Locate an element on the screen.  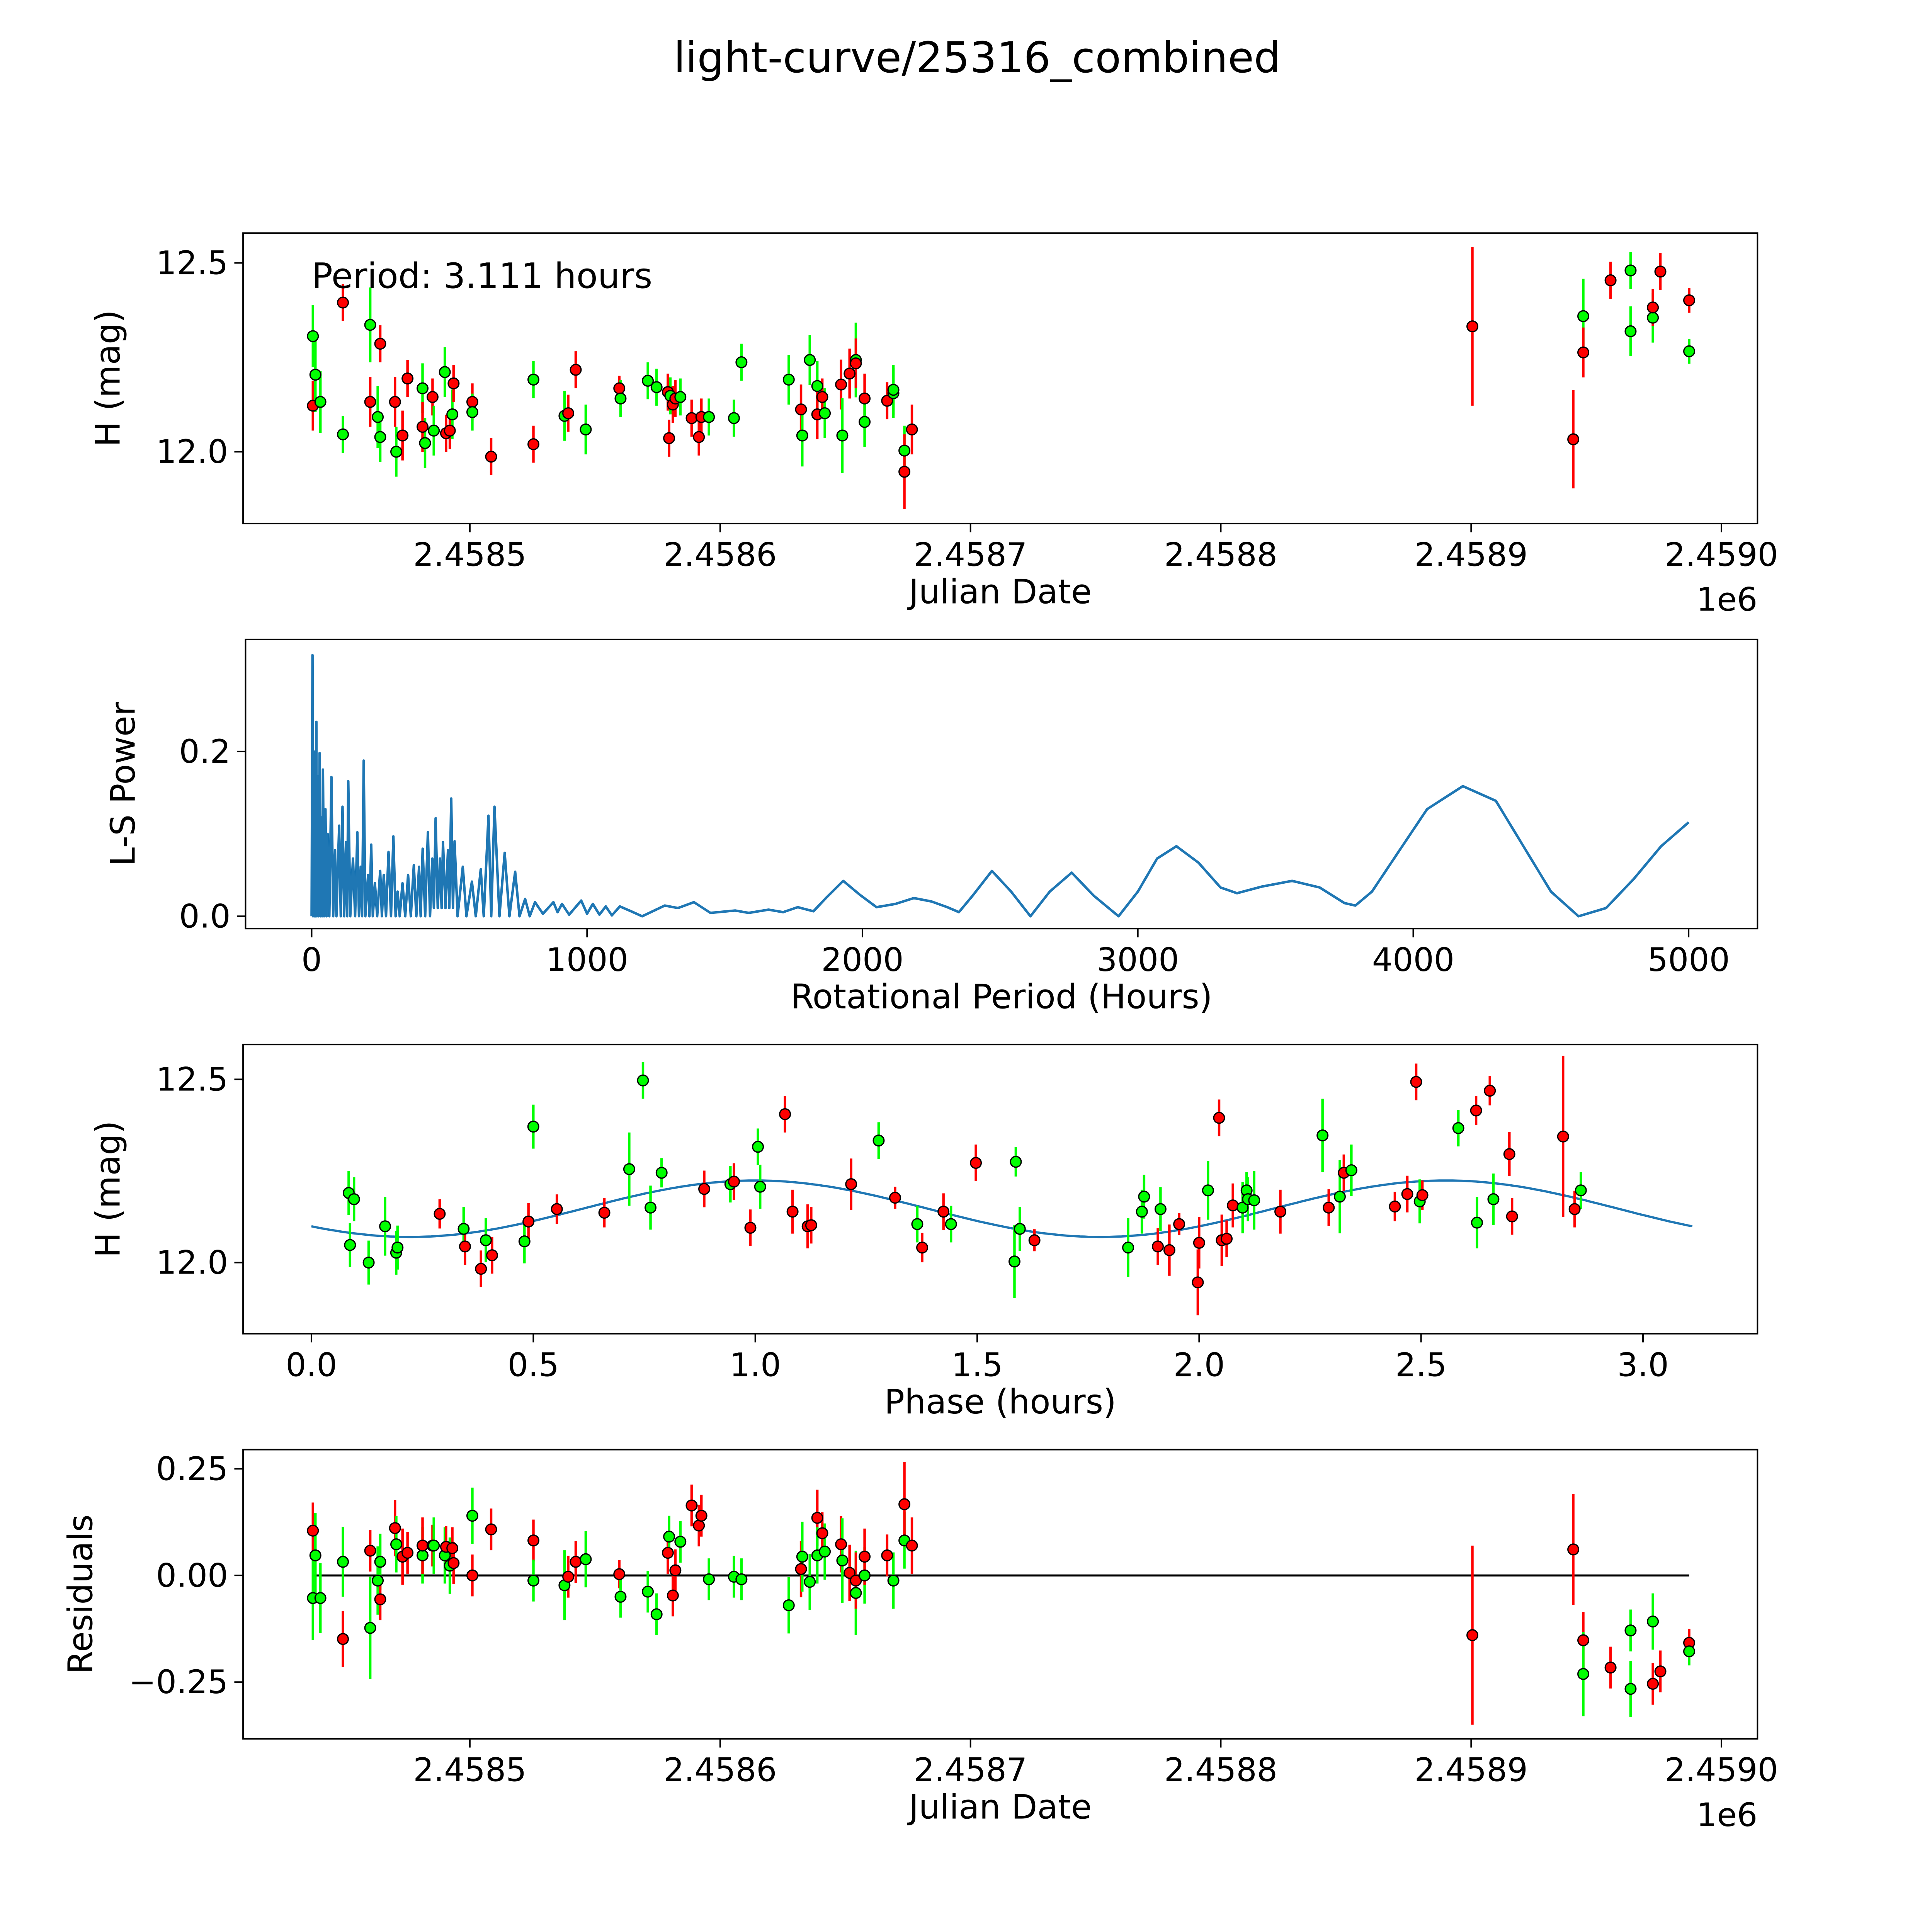
x-tick-label: 2.4590 is located at coordinates (1722, 1770).